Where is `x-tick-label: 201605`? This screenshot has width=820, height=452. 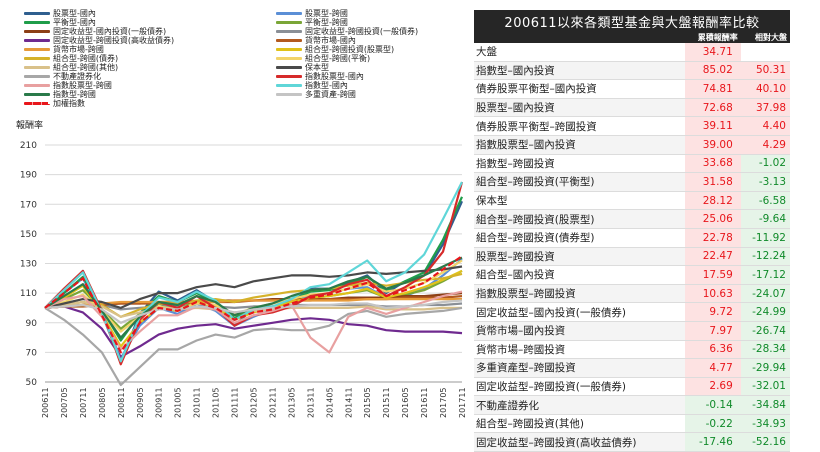
x-tick-label: 201605 is located at coordinates (405, 402).